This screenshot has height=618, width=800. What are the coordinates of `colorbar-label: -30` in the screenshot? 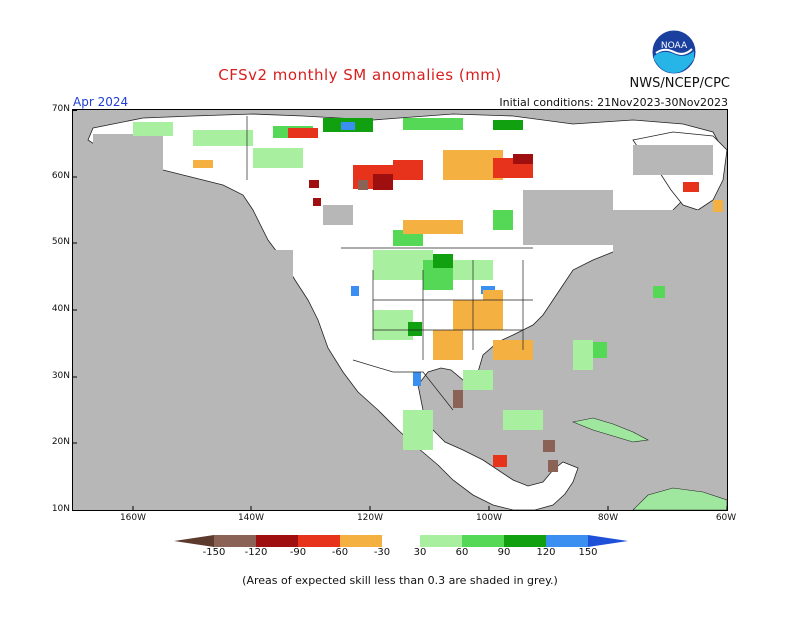 It's located at (382, 552).